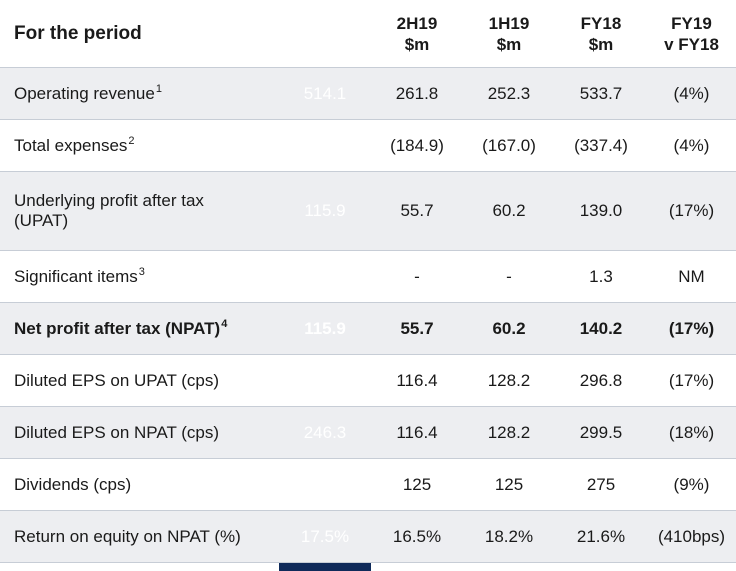  I want to click on cell-fy18: 275, so click(601, 484).